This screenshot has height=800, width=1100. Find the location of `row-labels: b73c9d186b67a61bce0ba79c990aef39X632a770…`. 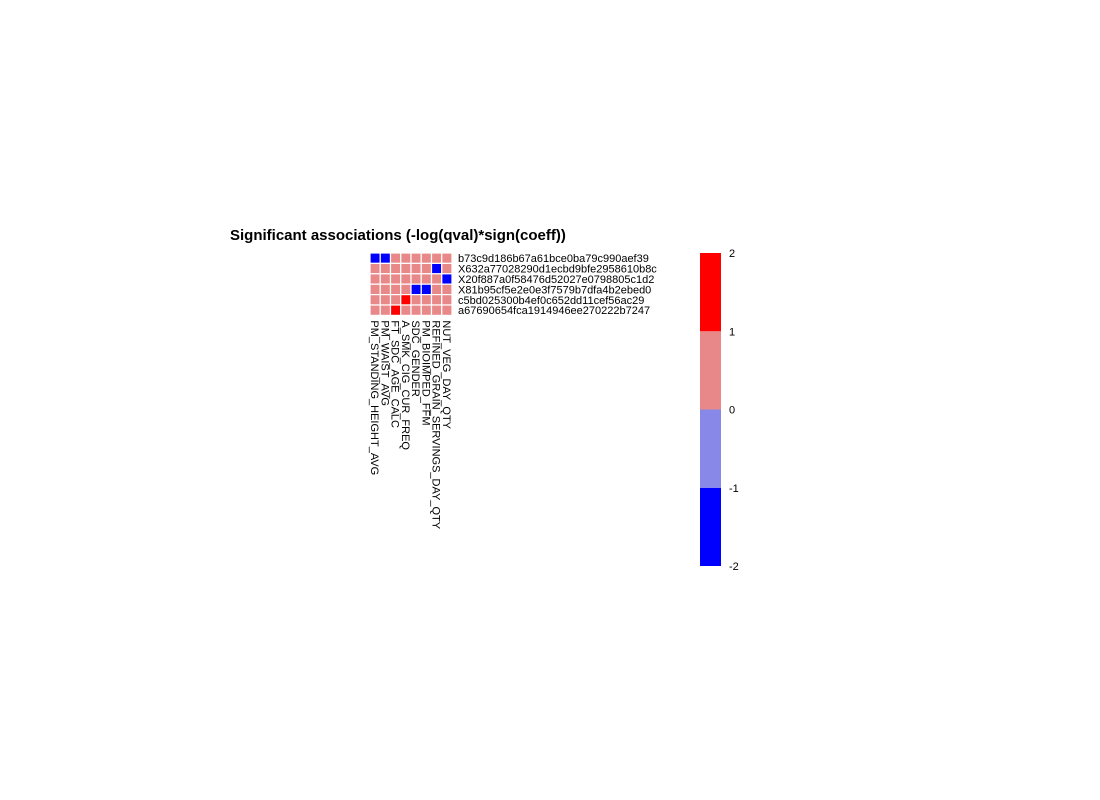

row-labels: b73c9d186b67a61bce0ba79c990aef39X632a770… is located at coordinates (557, 285).